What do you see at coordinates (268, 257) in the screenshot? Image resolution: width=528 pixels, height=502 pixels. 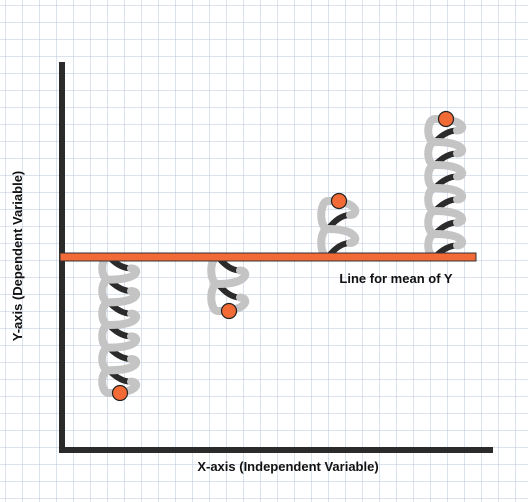 I see `mean-line` at bounding box center [268, 257].